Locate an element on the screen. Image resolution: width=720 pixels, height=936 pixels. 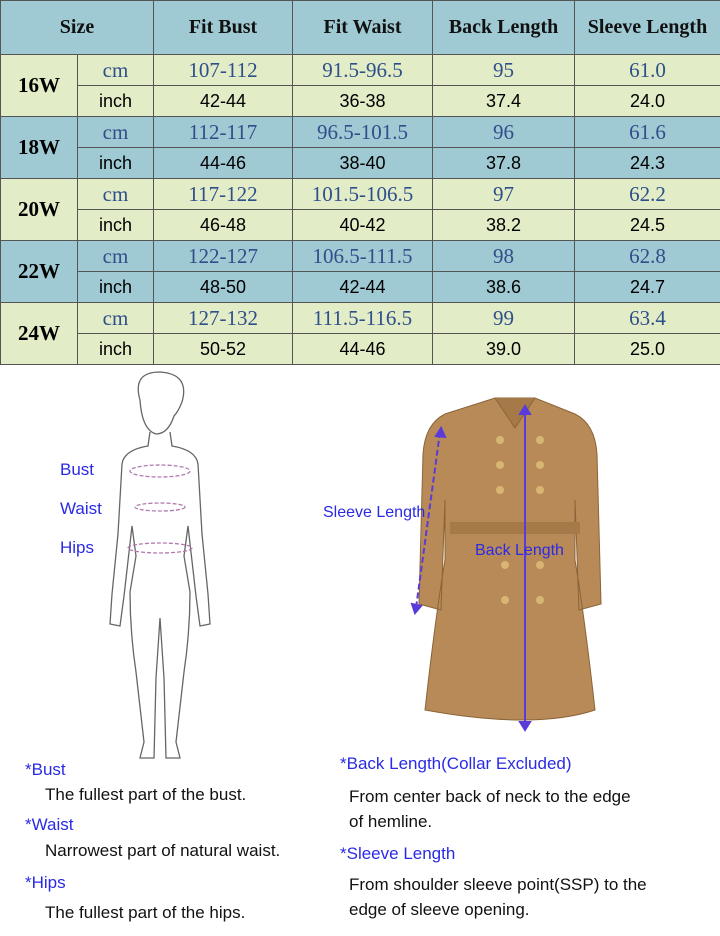
value-cell: 38.6 is located at coordinates (503, 287).